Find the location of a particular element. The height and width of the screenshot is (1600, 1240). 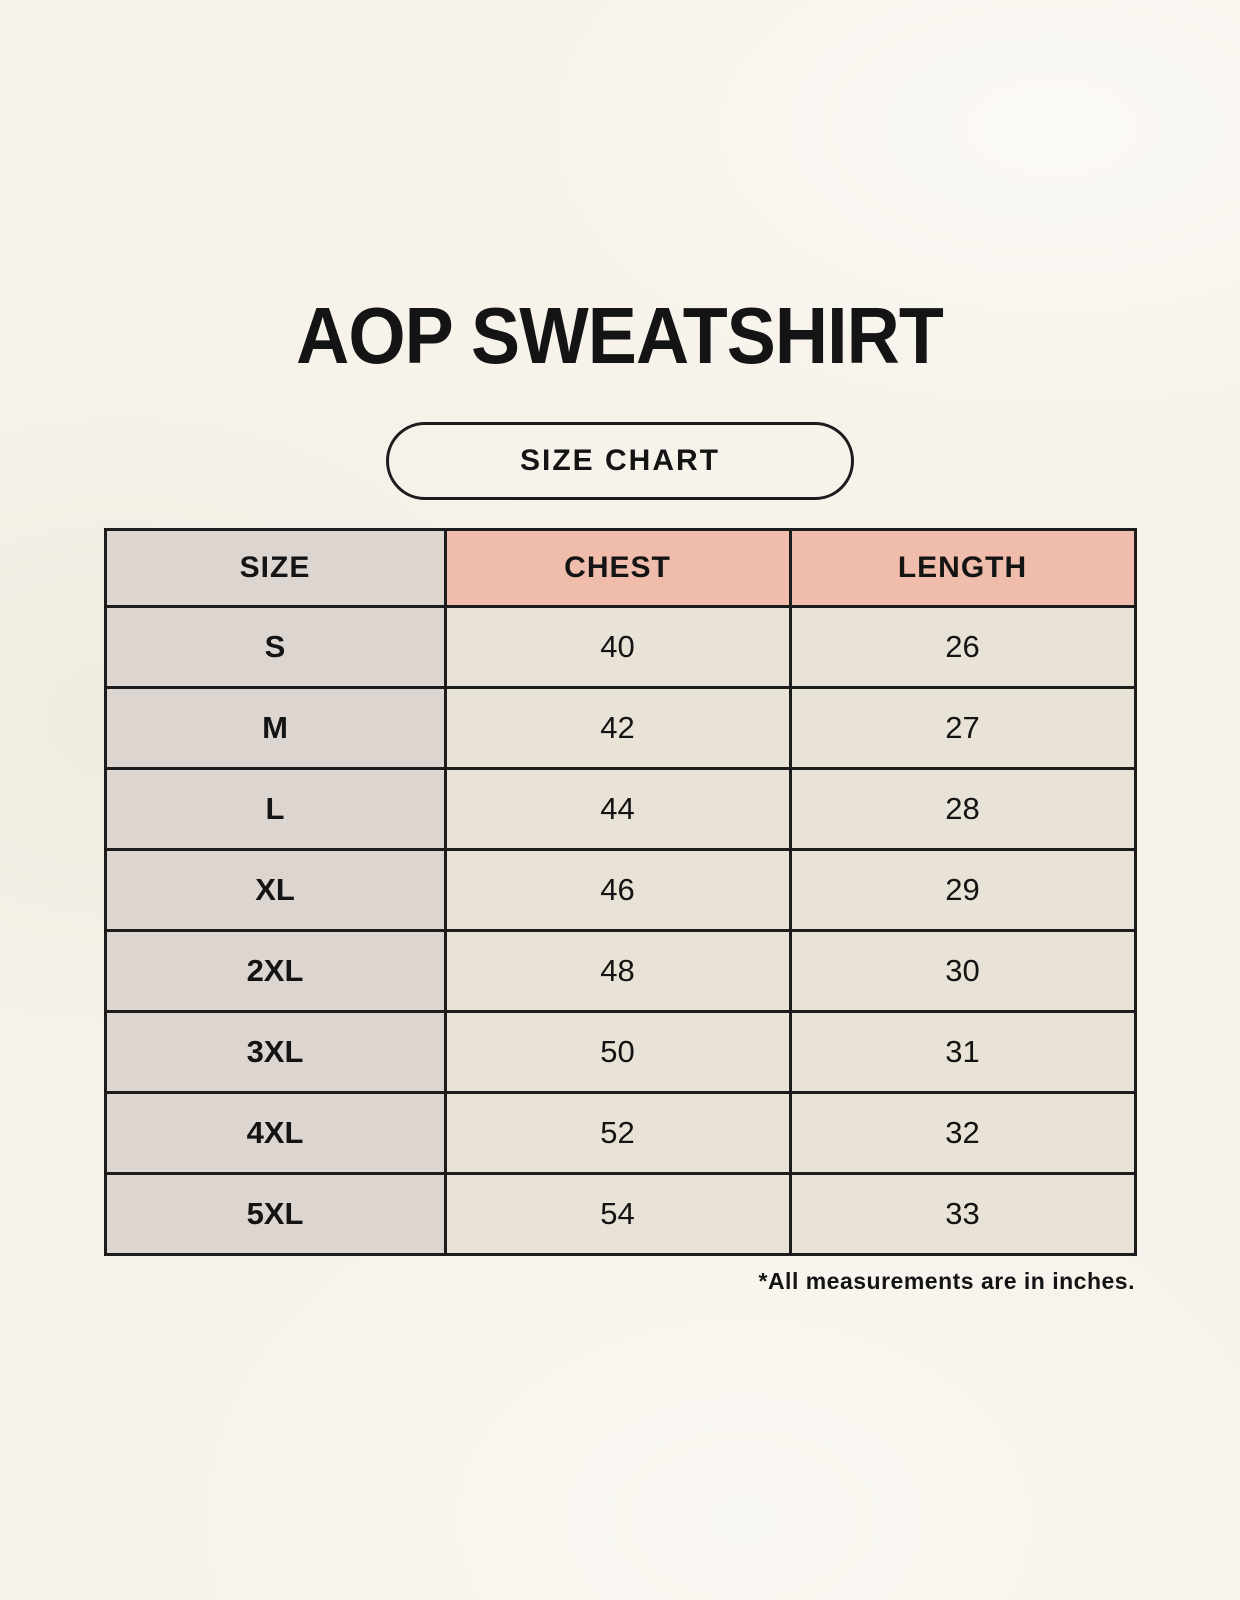

size-cell: XL is located at coordinates (275, 890).